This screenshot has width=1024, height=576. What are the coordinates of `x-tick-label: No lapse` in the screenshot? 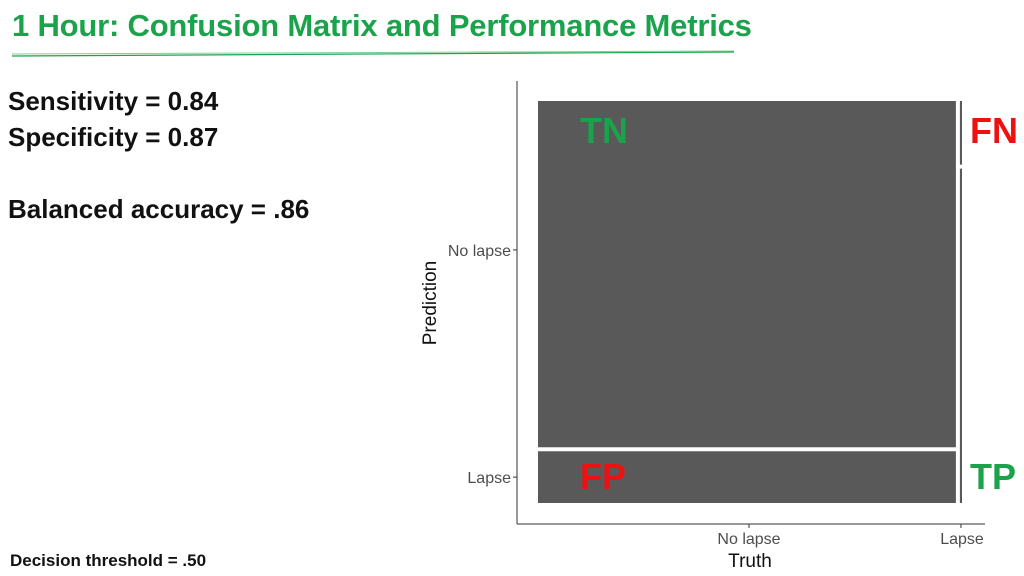 It's located at (748, 539).